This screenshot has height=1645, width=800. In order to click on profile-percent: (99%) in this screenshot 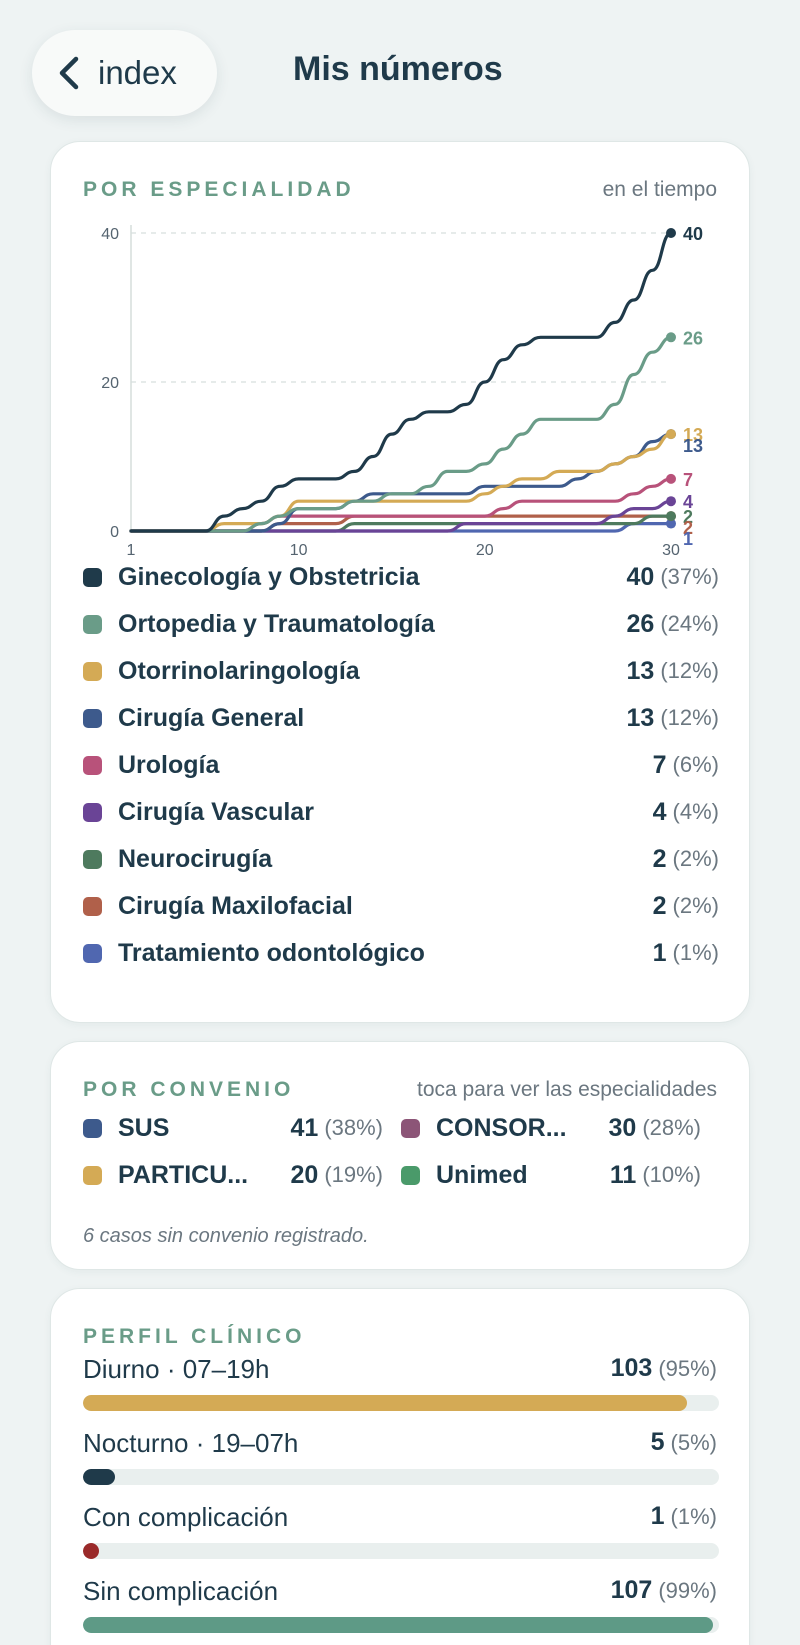, I will do `click(687, 1590)`.